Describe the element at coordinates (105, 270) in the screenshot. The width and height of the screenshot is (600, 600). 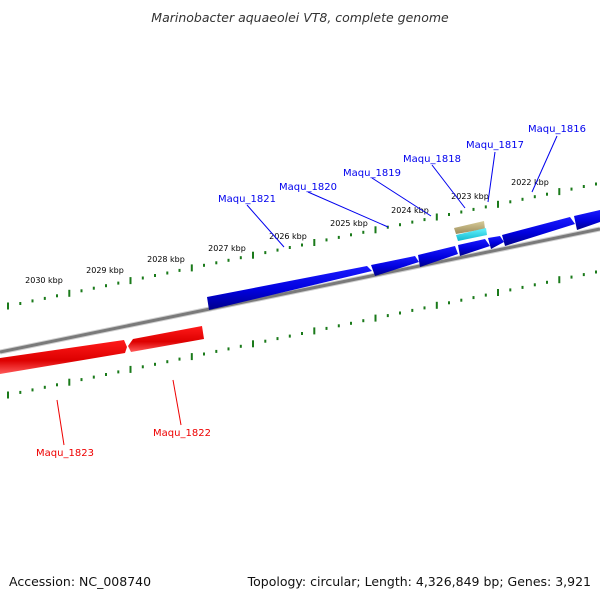
I see `tick-label-2029: 2029 kbp` at that location.